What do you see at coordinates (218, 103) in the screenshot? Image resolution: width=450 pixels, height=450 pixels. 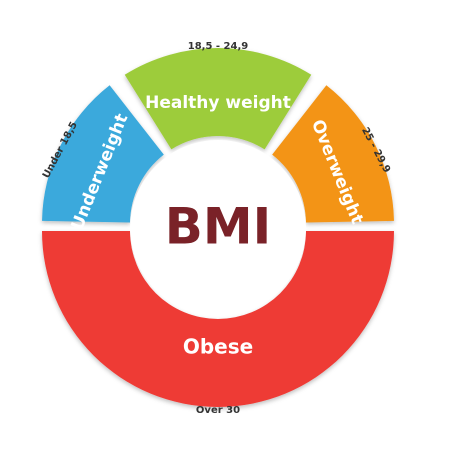 I see `segment-label: Healthy weight` at bounding box center [218, 103].